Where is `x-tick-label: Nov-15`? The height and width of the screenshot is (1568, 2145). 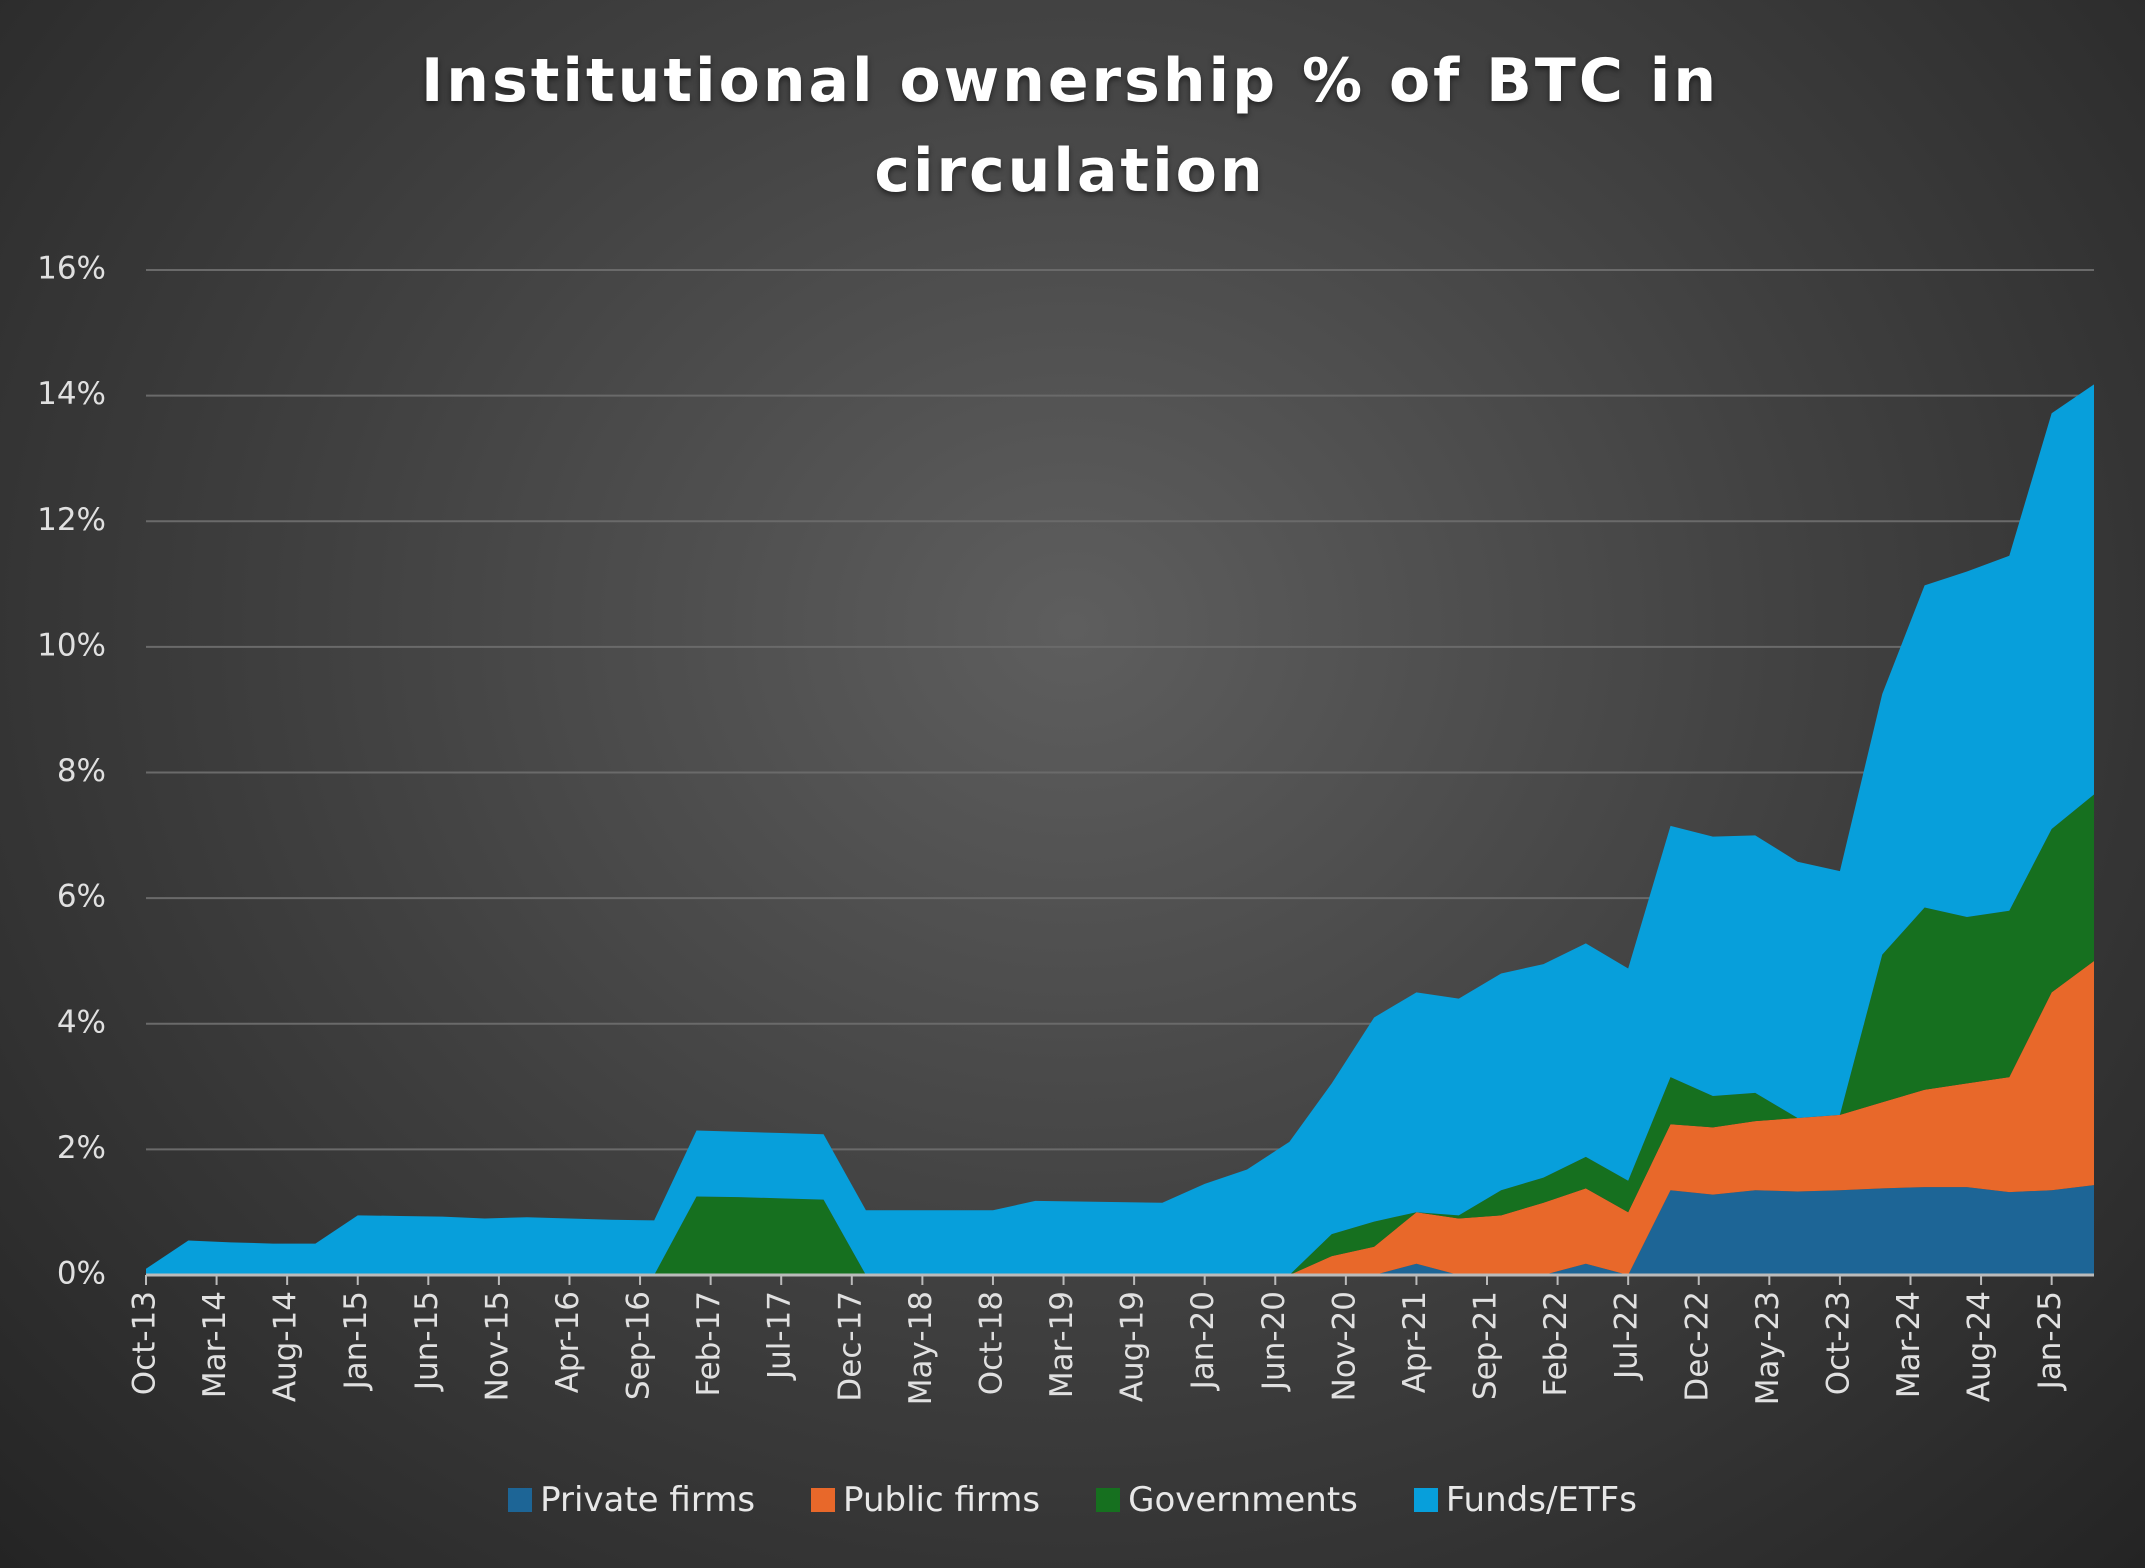
x-tick-label: Nov-15 is located at coordinates (497, 1346).